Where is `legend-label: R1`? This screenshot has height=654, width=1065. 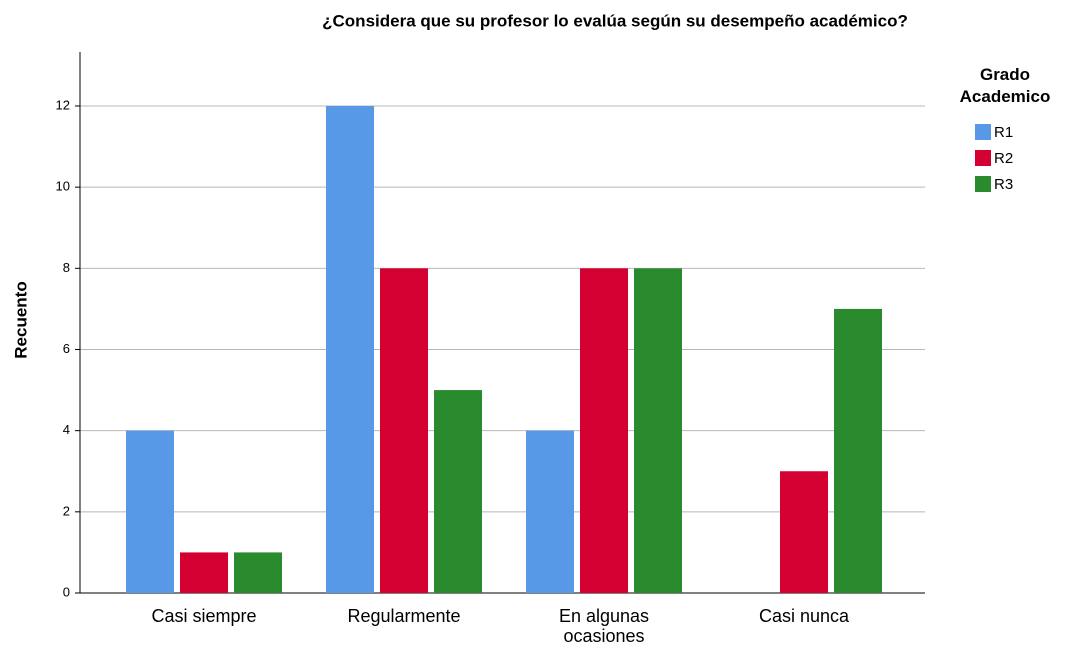
legend-label: R1 is located at coordinates (1003, 132).